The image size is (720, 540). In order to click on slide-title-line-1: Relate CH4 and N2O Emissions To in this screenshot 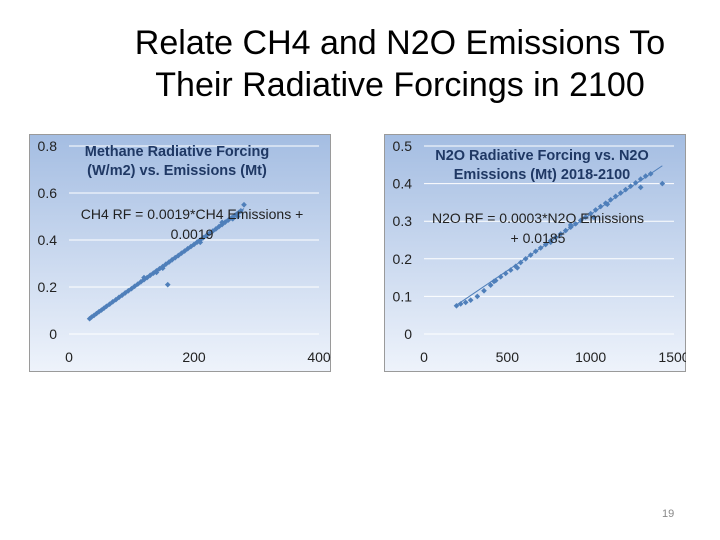, I will do `click(400, 43)`.